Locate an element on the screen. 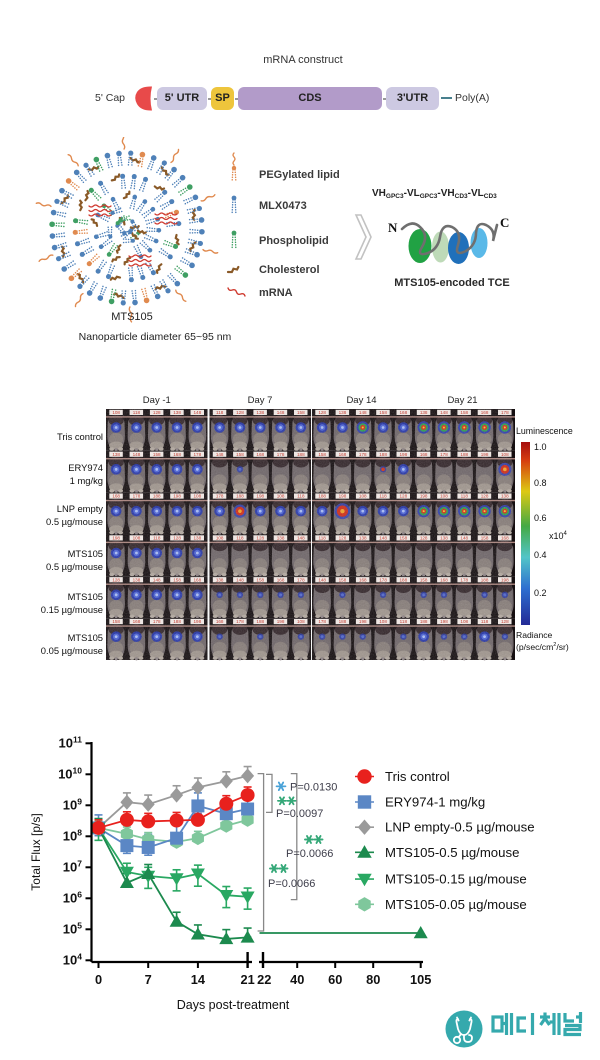 This screenshot has height=1060, width=600. svg-text: Tris control is located at coordinates (417, 776).